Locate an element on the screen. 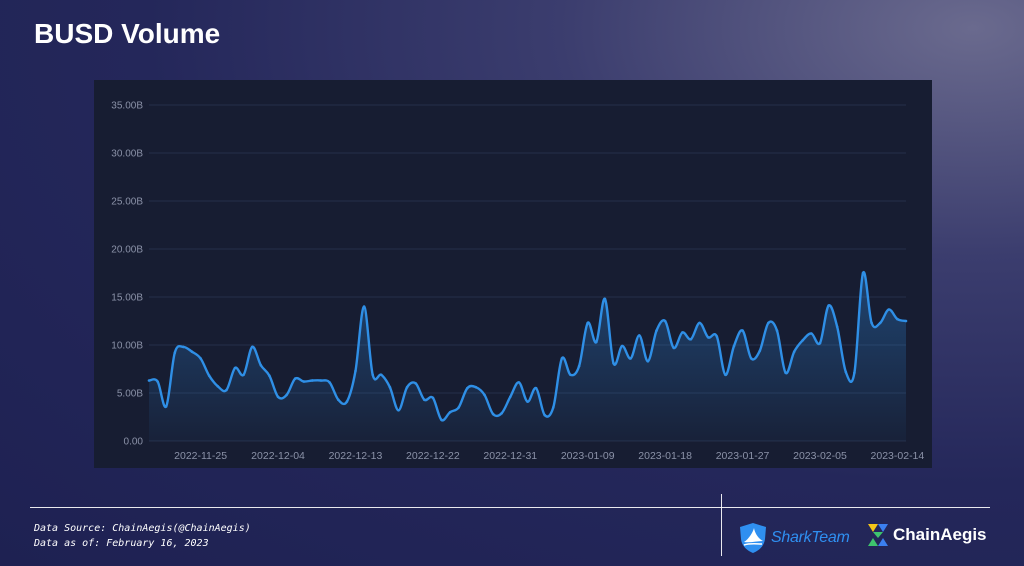 This screenshot has height=566, width=1024. shark-shield-icon is located at coordinates (753, 538).